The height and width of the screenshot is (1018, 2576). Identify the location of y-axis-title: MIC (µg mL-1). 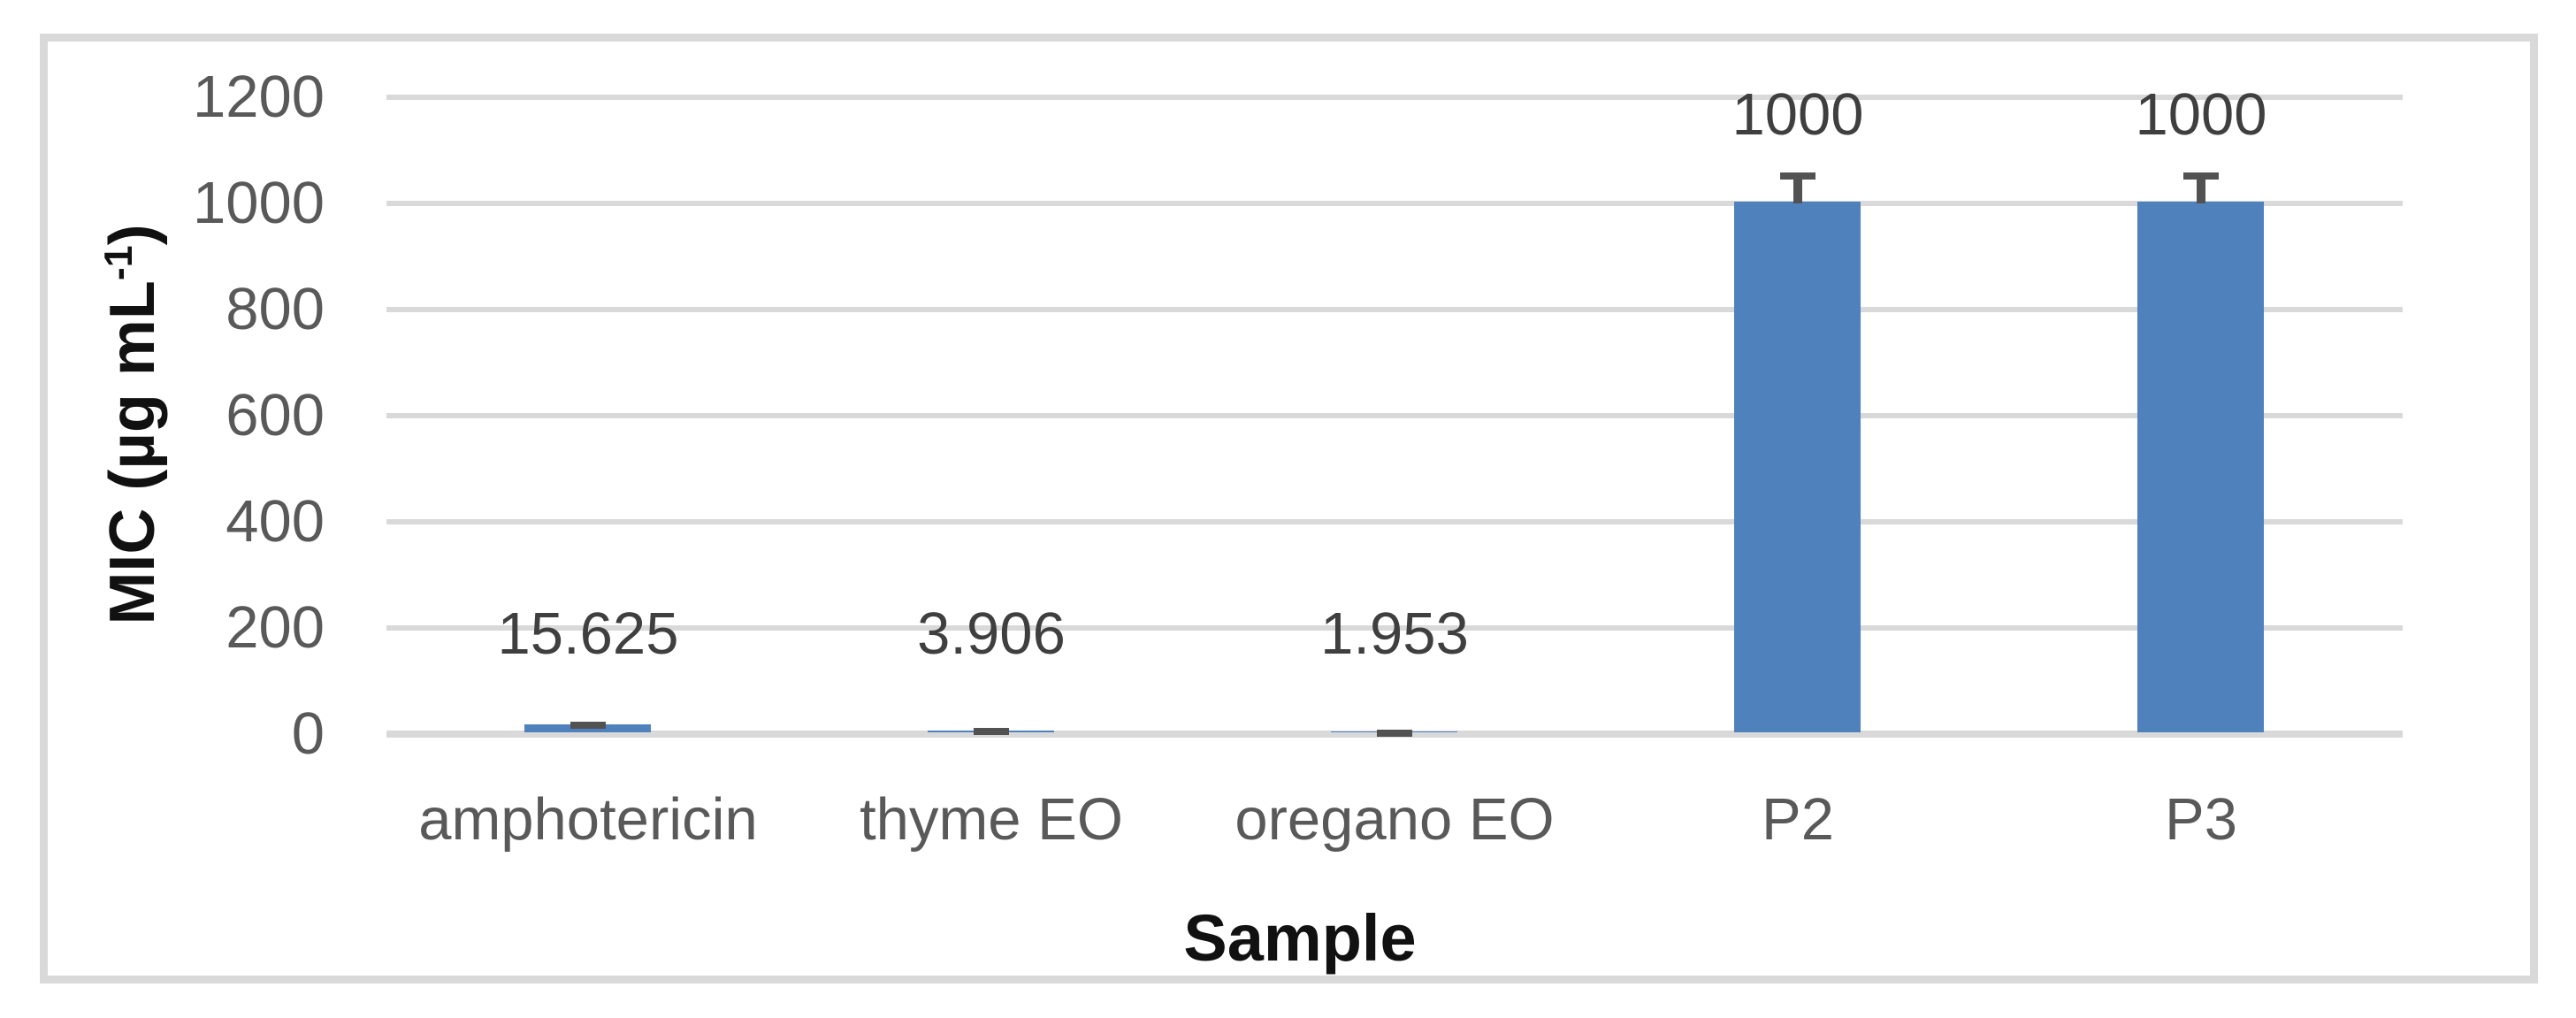
(132, 424).